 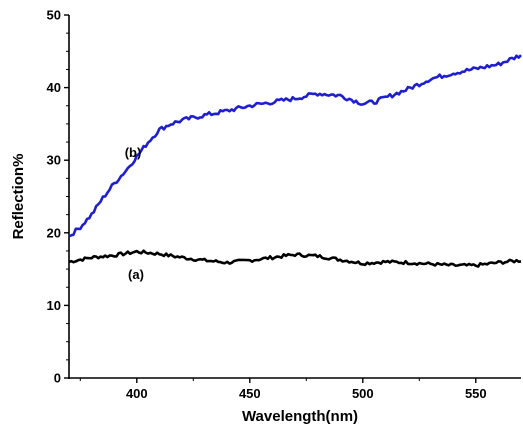 What do you see at coordinates (250, 393) in the screenshot?
I see `x-tick-label: 450` at bounding box center [250, 393].